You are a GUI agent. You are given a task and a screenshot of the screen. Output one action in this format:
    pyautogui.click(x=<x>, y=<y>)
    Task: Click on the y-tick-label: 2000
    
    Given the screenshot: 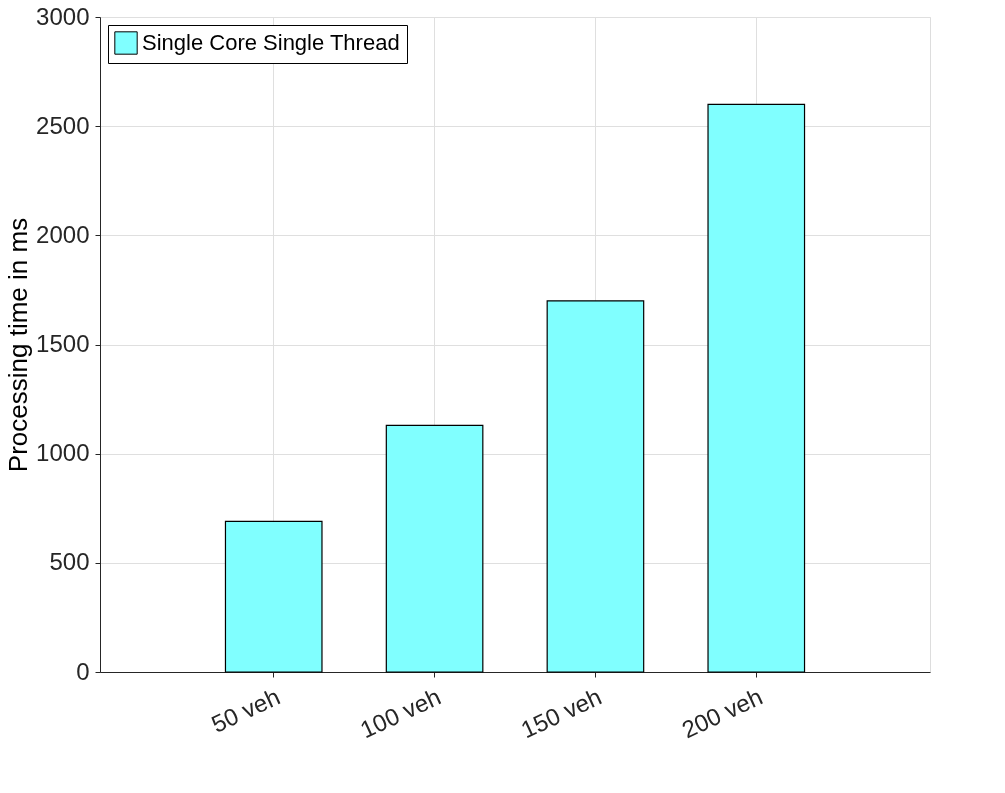 What is the action you would take?
    pyautogui.click(x=63, y=234)
    